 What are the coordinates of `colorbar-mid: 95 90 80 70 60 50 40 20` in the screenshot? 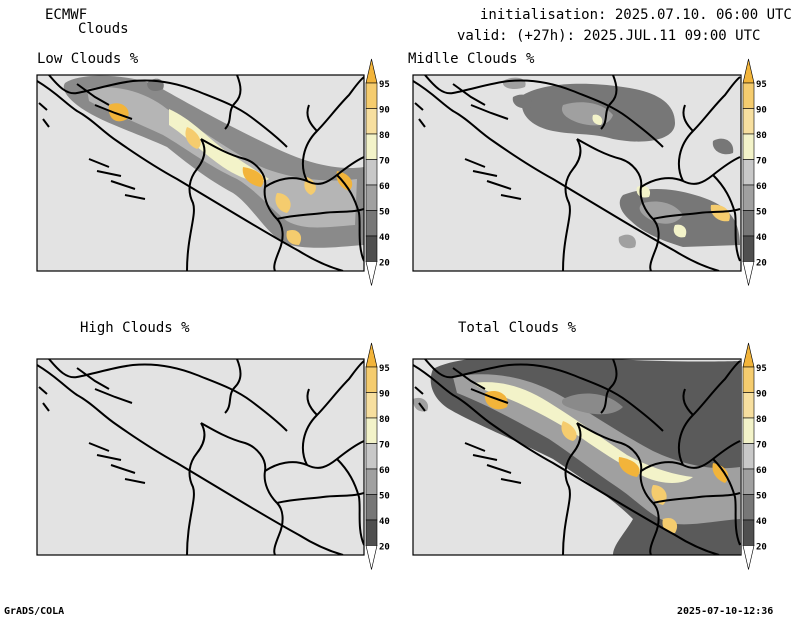 It's located at (754, 172).